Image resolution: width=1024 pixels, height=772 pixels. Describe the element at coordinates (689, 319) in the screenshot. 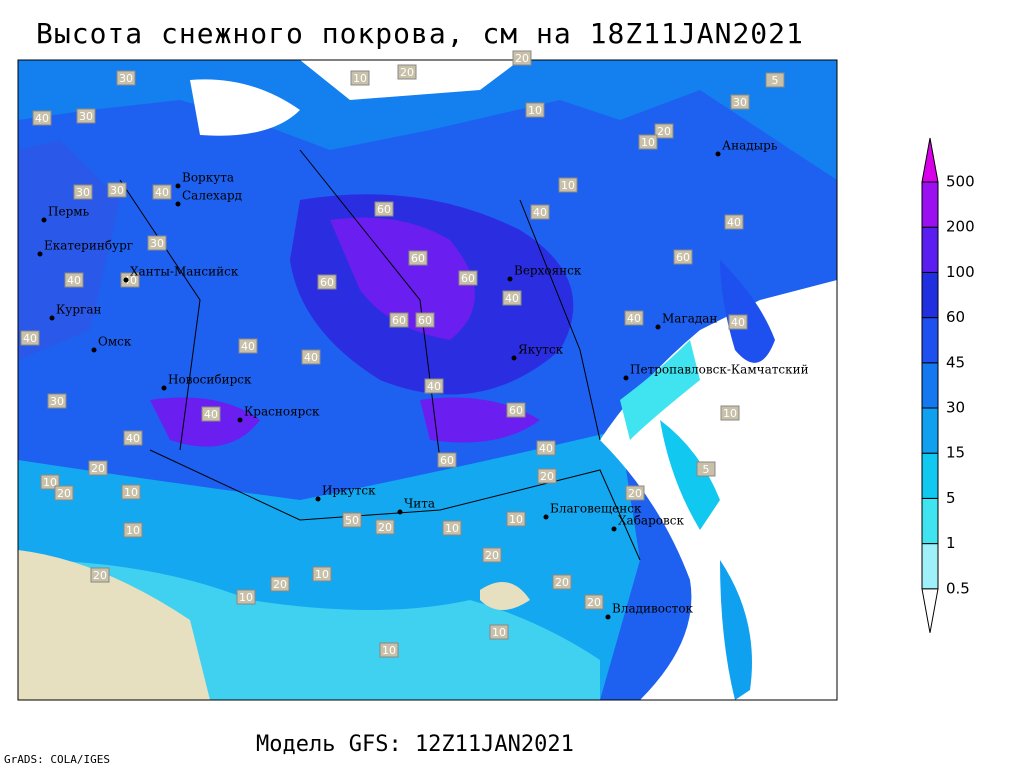

I see `city-label: Магадан` at that location.